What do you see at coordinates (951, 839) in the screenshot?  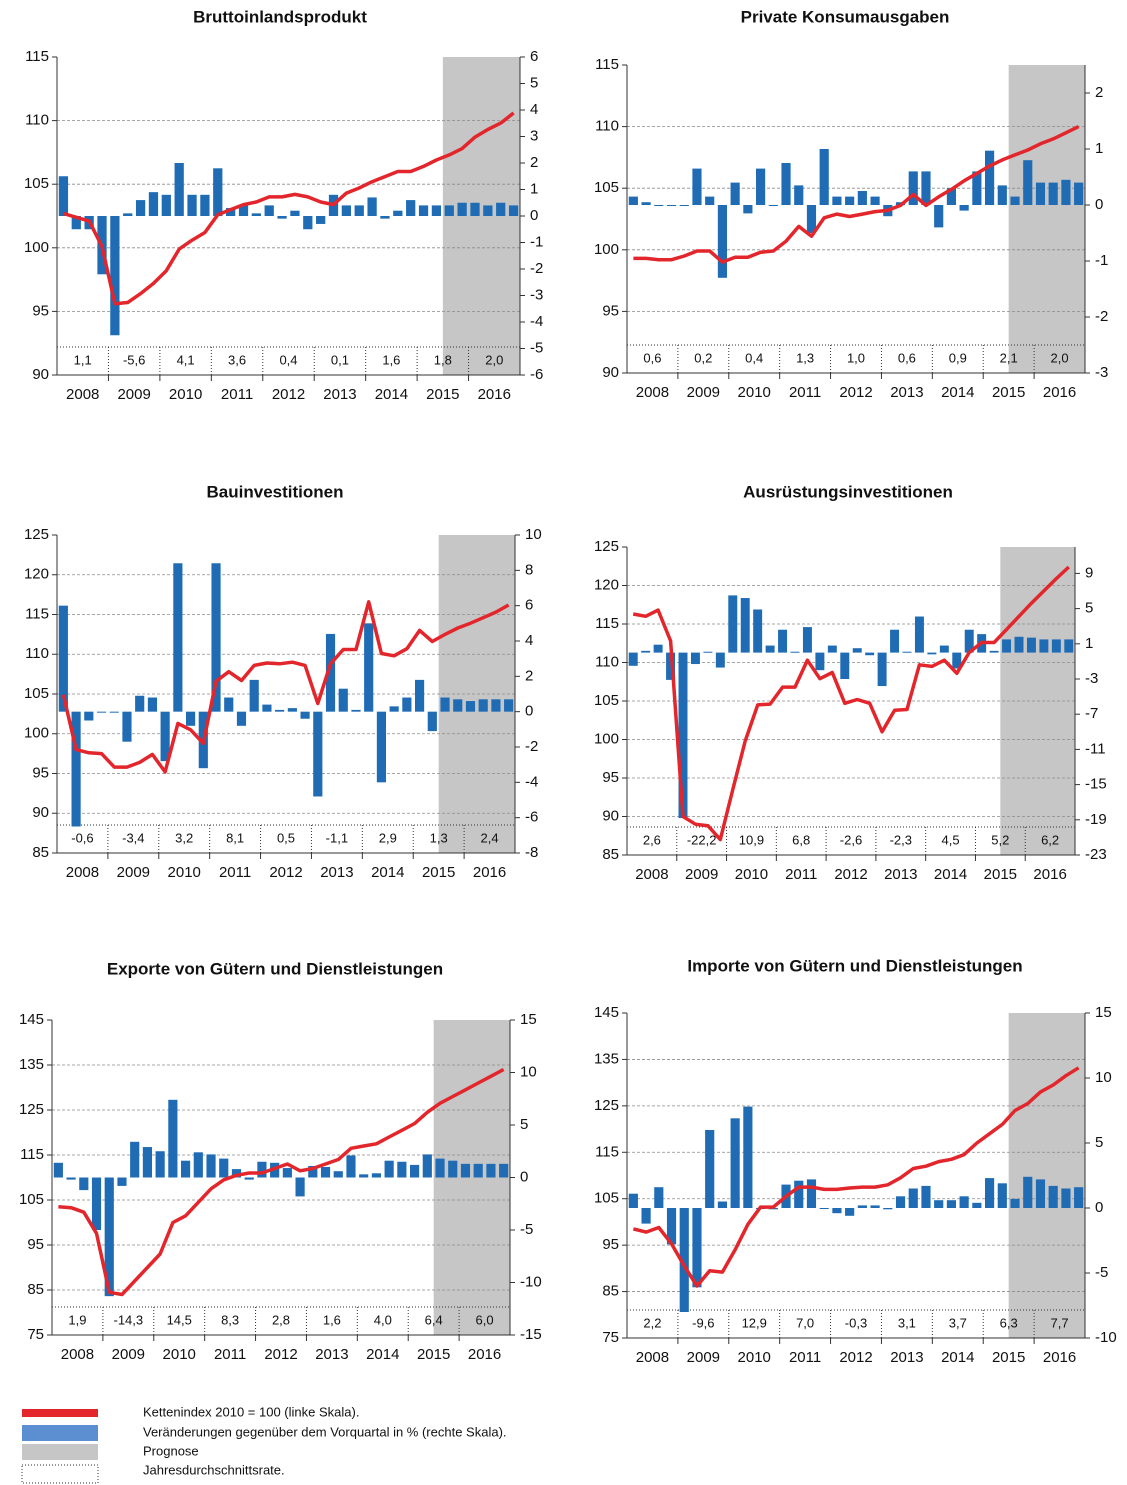 I see `annual-rate: 4,5` at bounding box center [951, 839].